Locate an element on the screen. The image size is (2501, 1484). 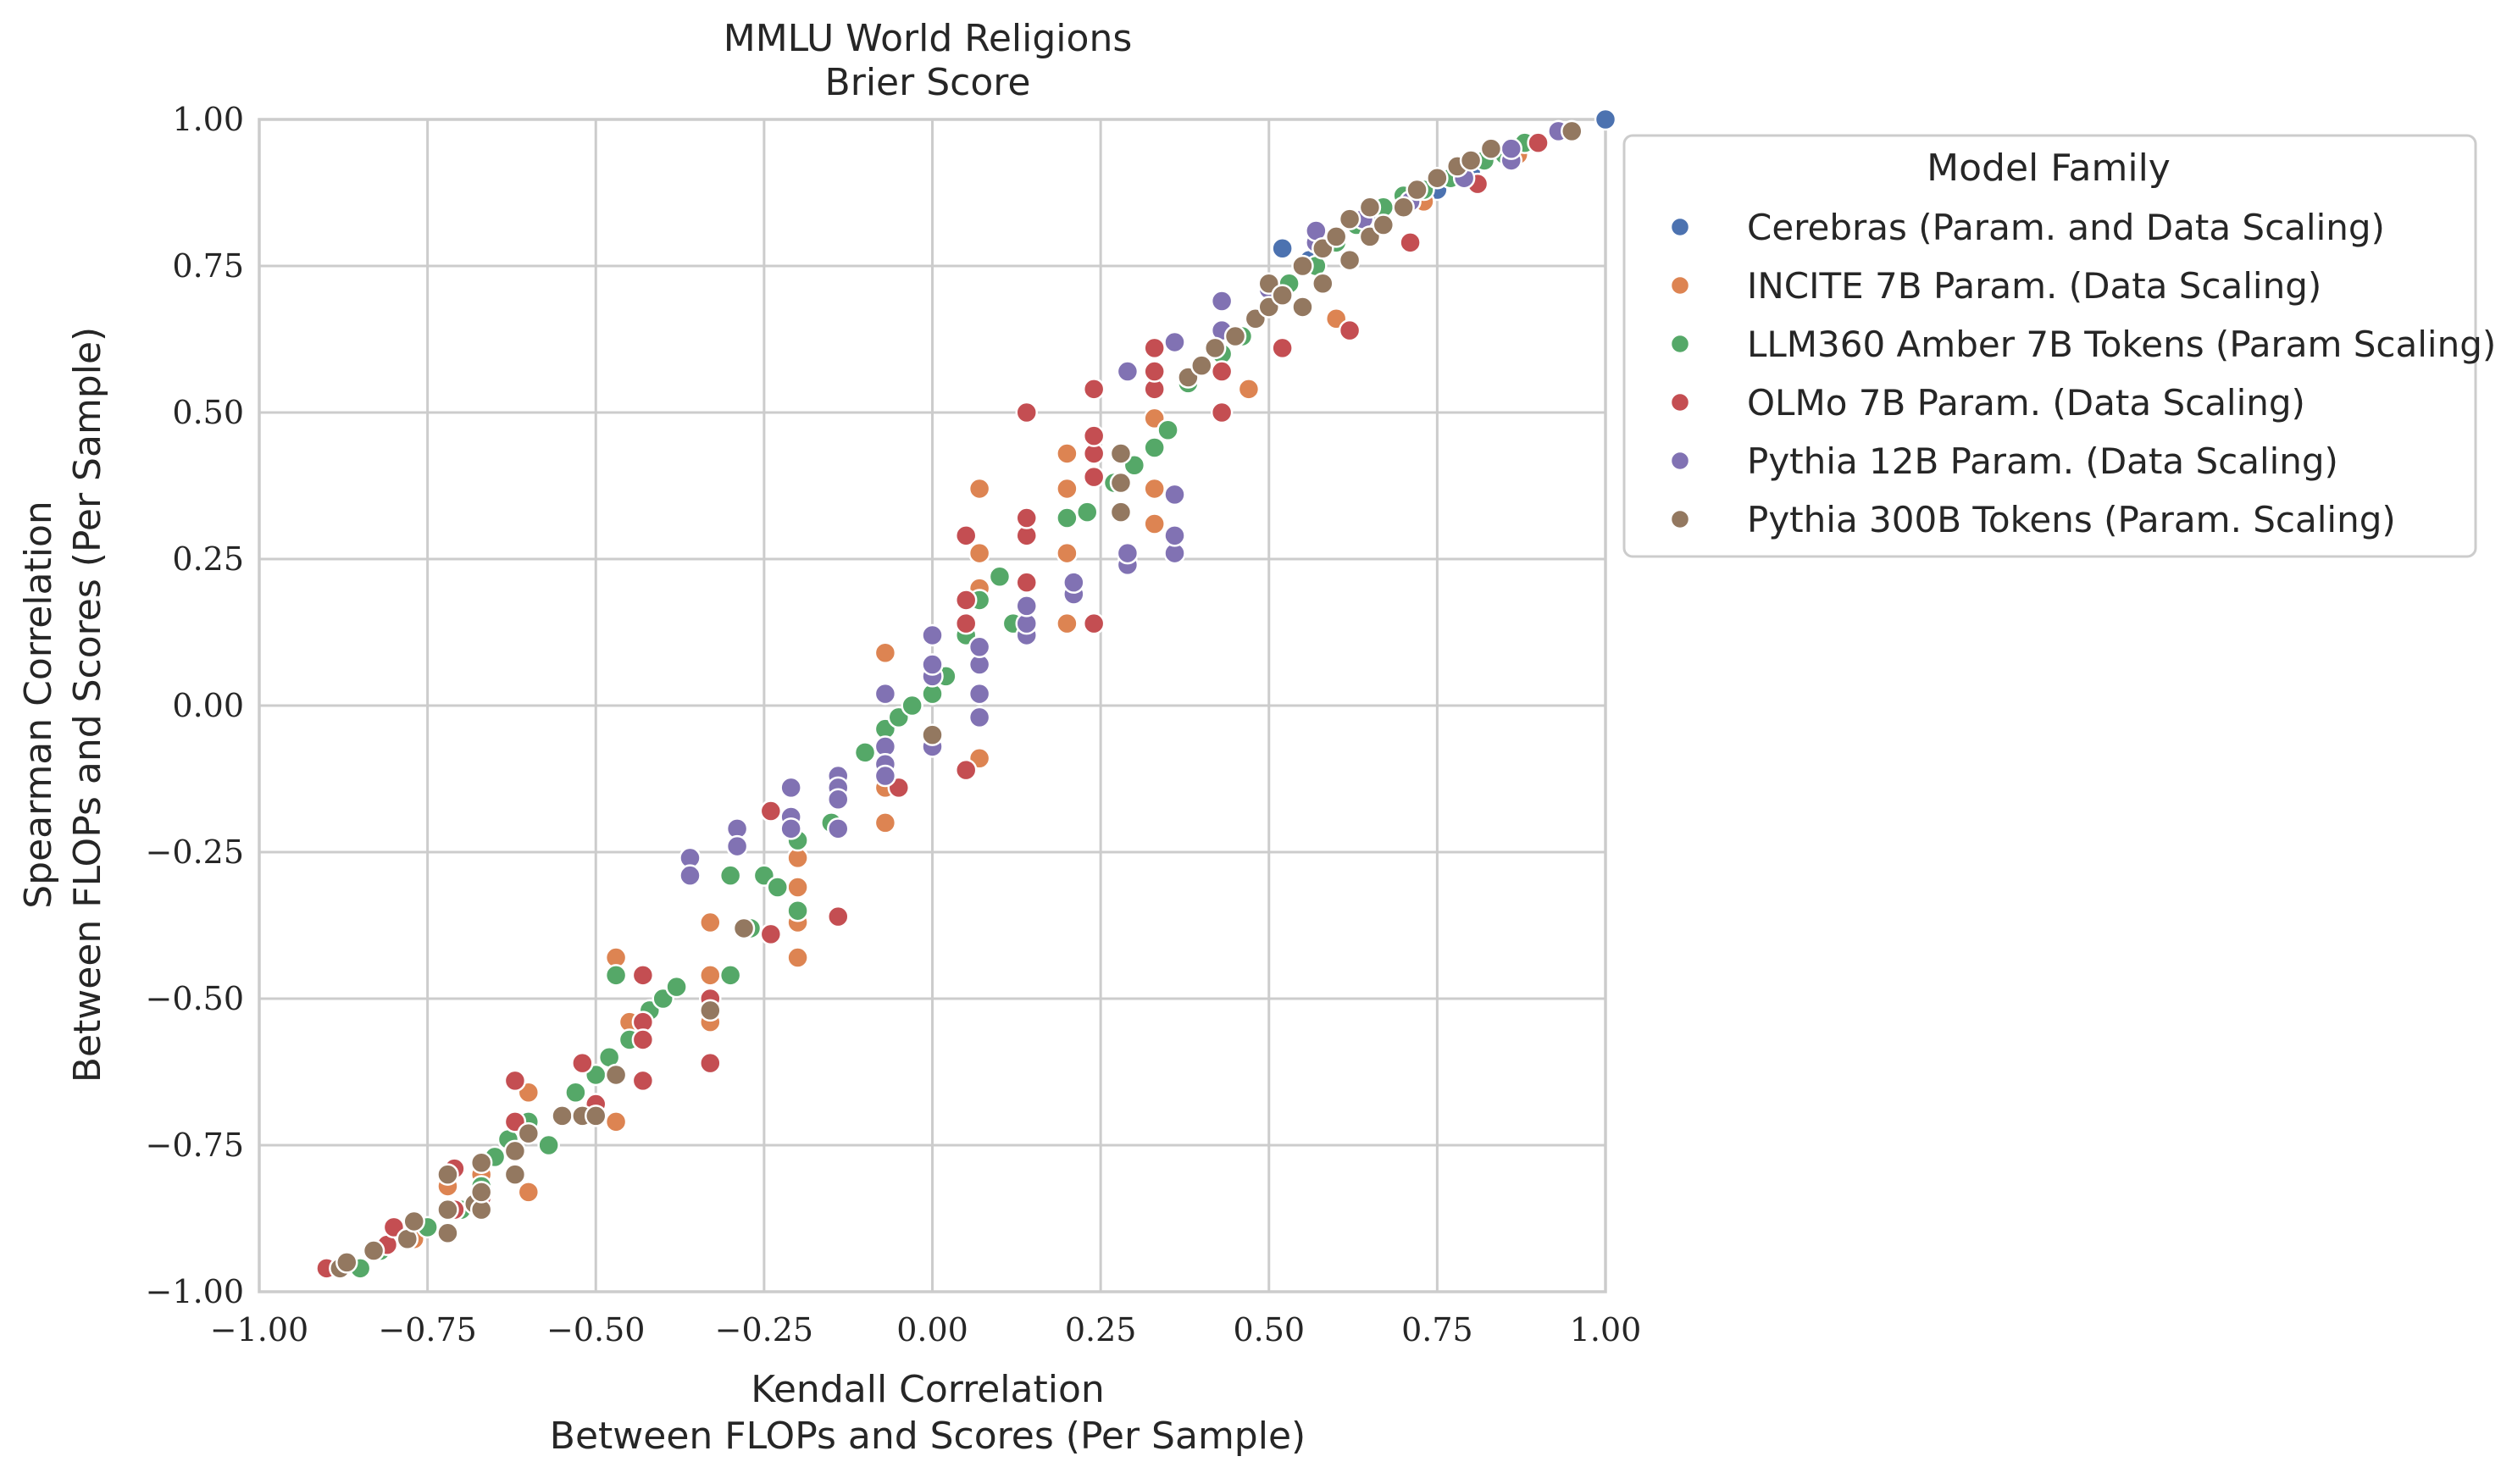
y-tick-label: 0.00 is located at coordinates (208, 705).